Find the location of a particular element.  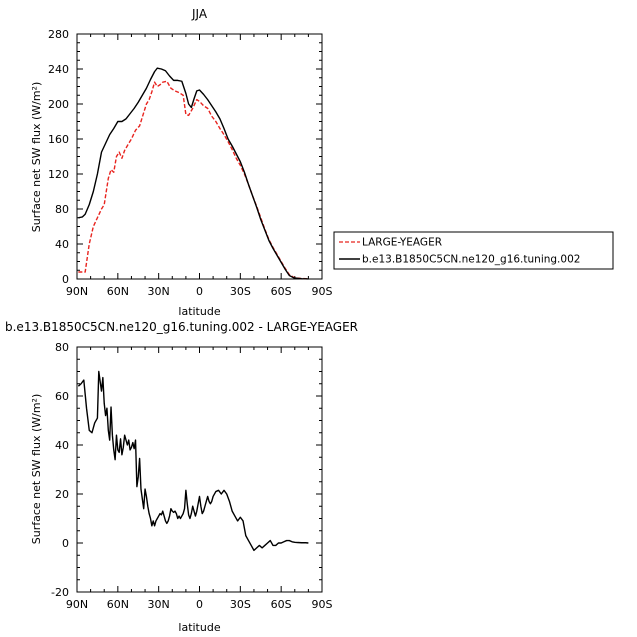

y-tick-label: 160 is located at coordinates (58, 139).